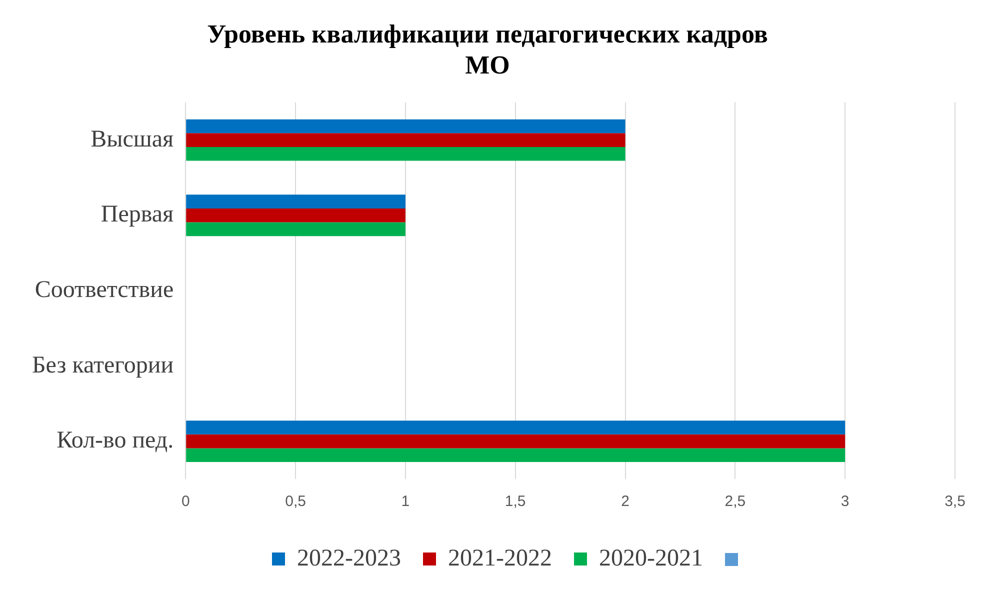  I want to click on x-tick-label: 1, so click(405, 501).